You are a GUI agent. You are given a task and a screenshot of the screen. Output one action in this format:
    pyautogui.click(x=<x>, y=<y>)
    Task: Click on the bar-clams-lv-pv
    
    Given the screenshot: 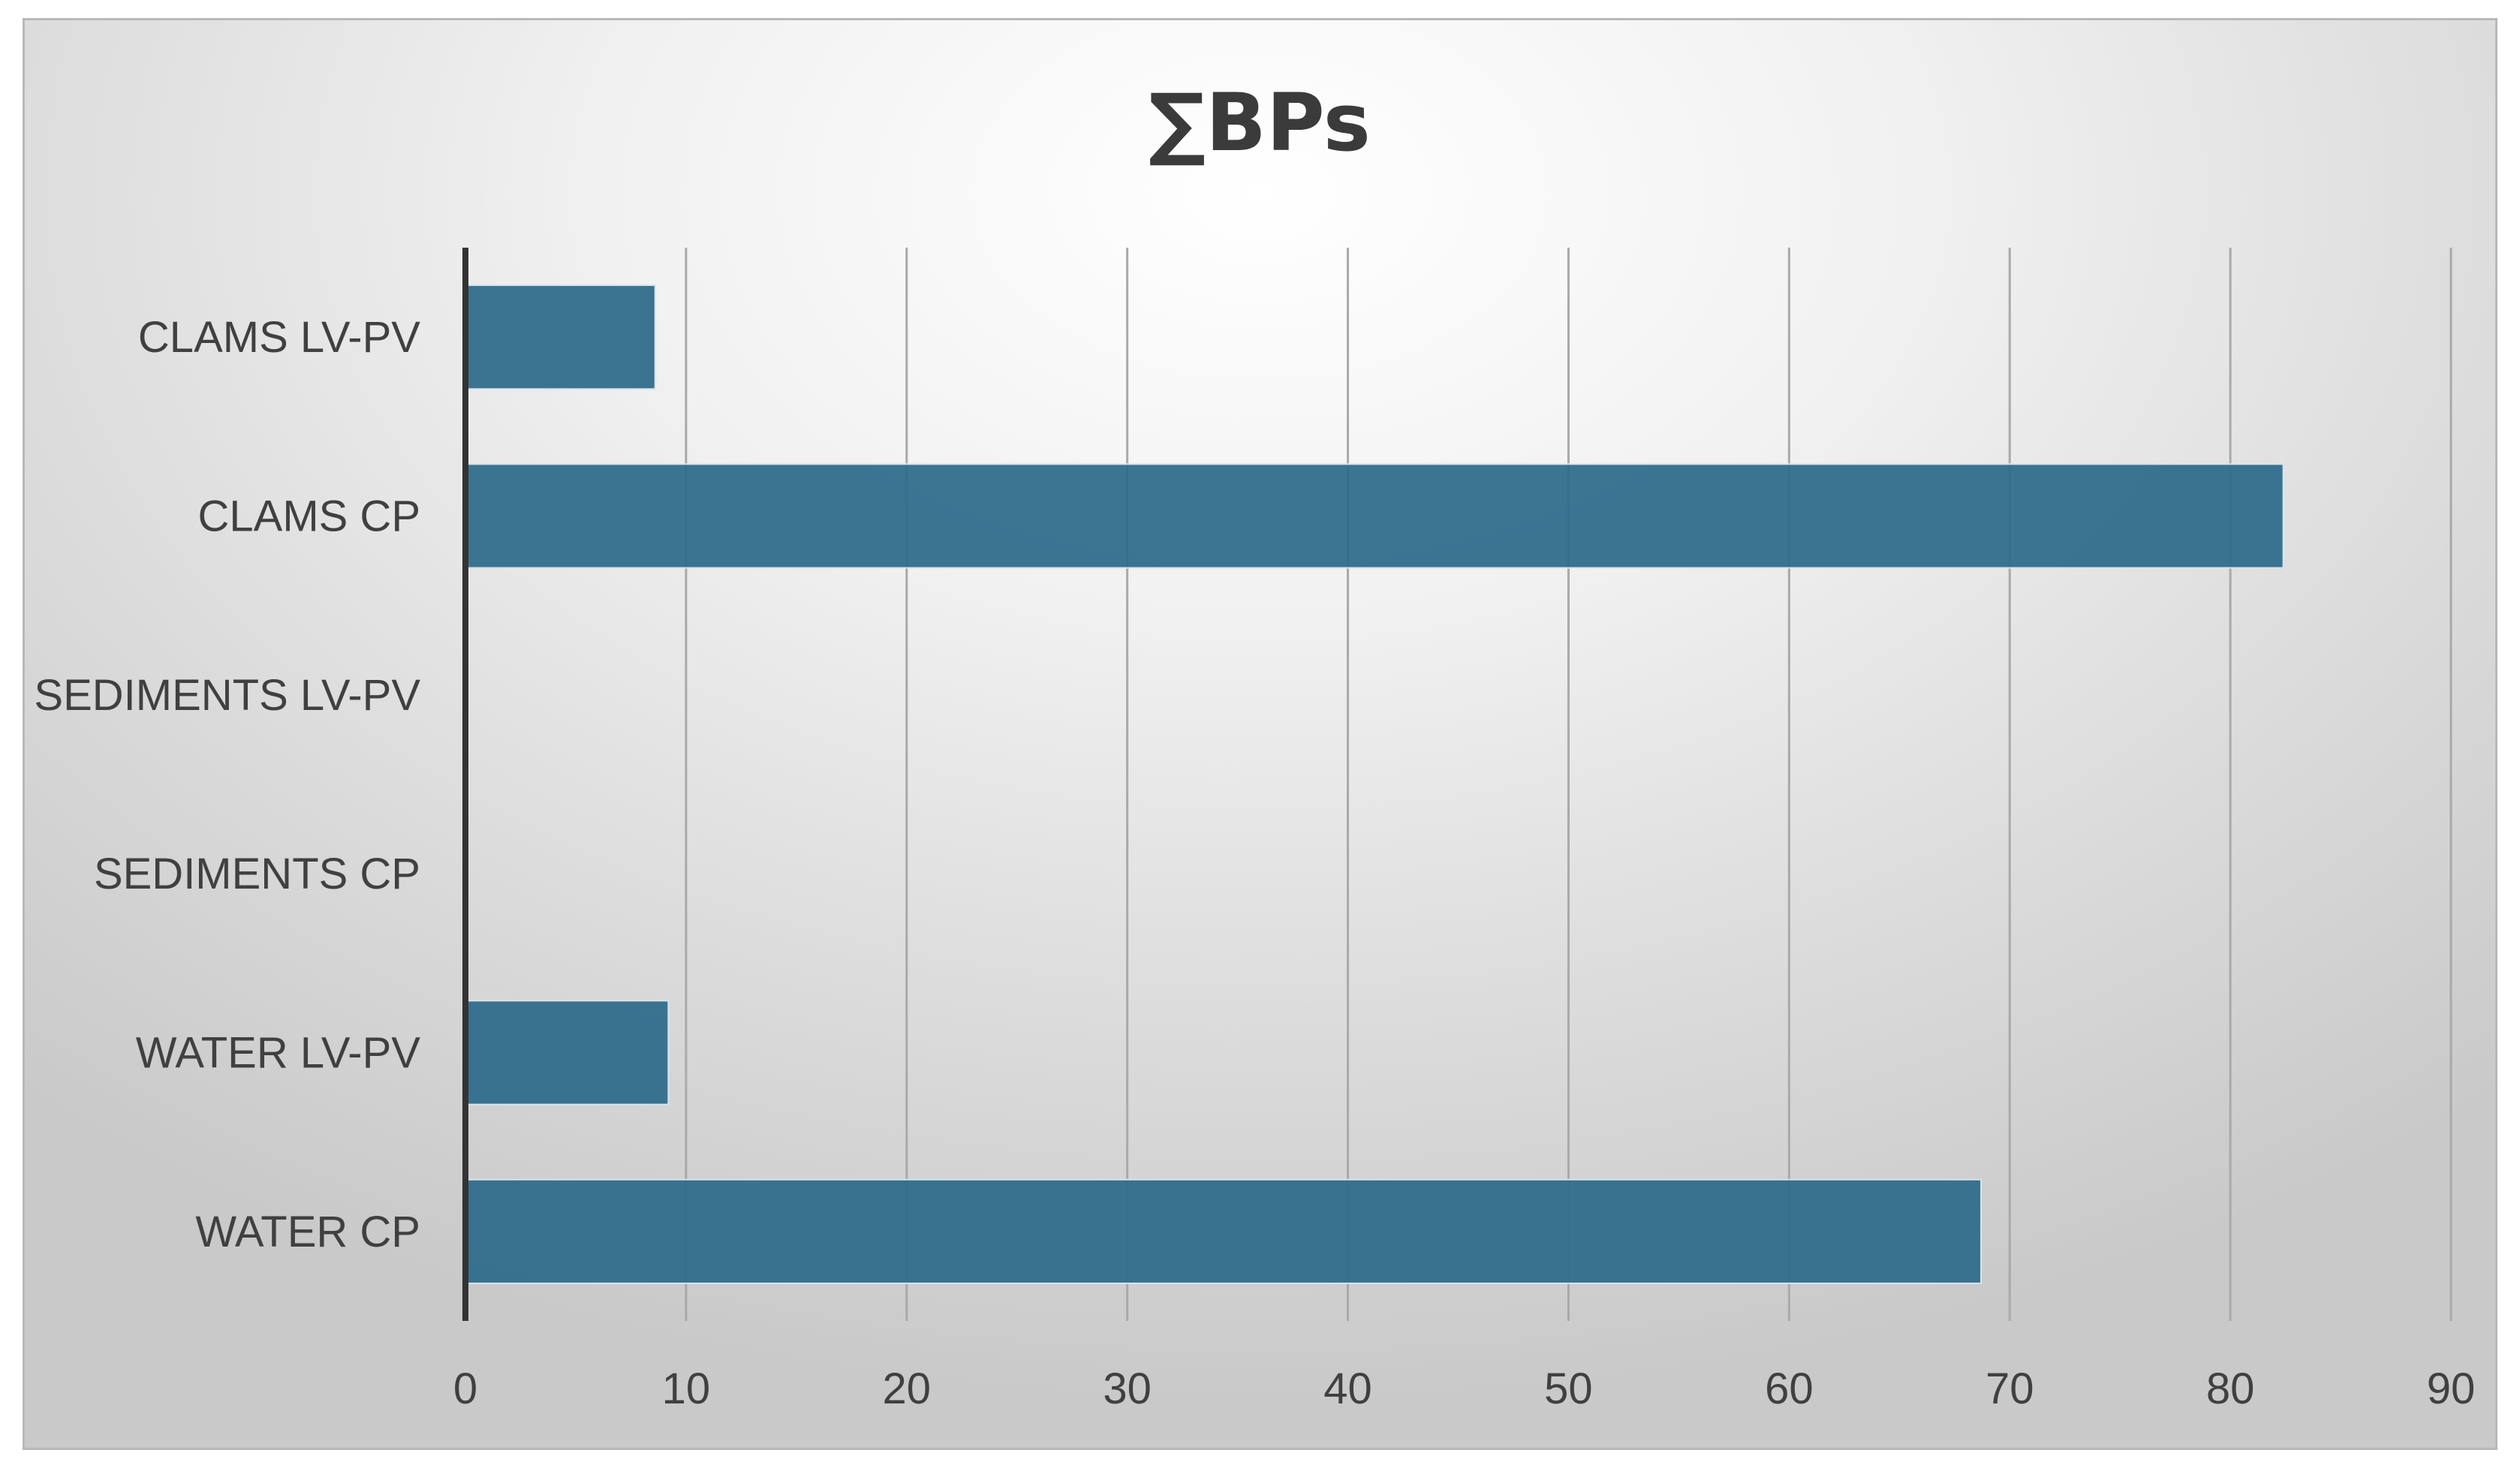 What is the action you would take?
    pyautogui.click(x=560, y=337)
    